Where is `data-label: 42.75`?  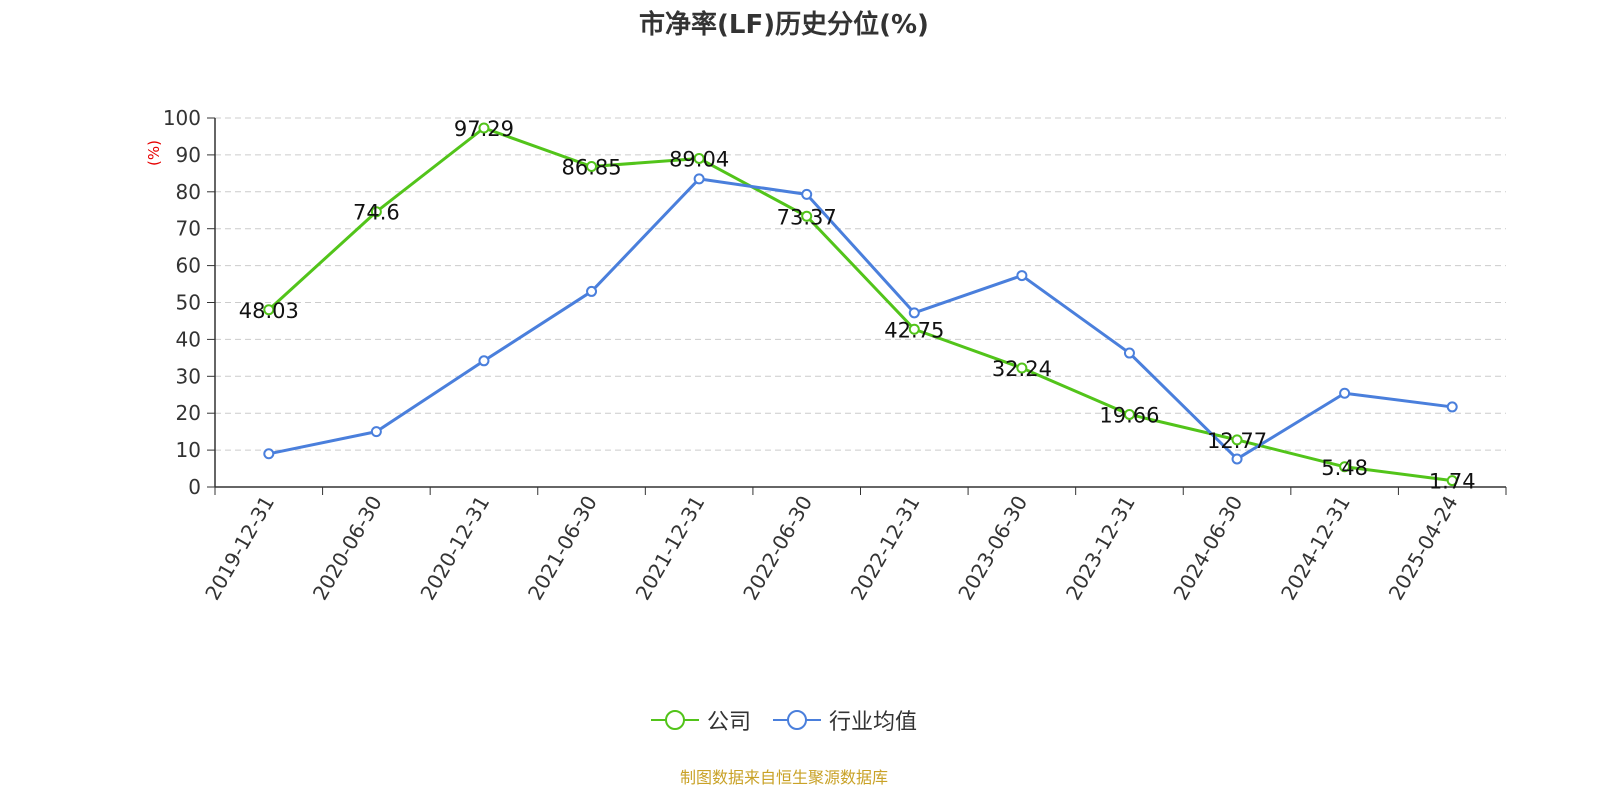 data-label: 42.75 is located at coordinates (914, 330).